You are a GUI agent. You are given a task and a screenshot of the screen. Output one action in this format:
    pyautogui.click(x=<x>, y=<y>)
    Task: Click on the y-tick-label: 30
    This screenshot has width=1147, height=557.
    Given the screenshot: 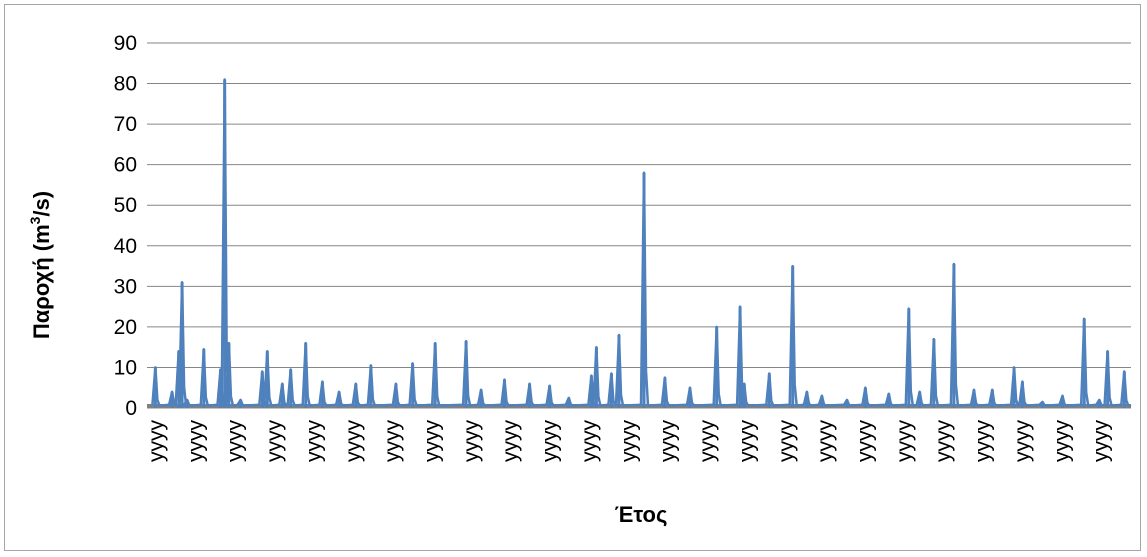 What is the action you would take?
    pyautogui.click(x=125, y=286)
    